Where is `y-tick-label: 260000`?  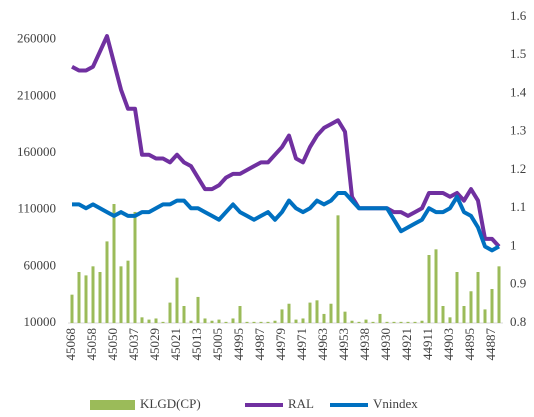 y-tick-label: 260000 is located at coordinates (36, 38).